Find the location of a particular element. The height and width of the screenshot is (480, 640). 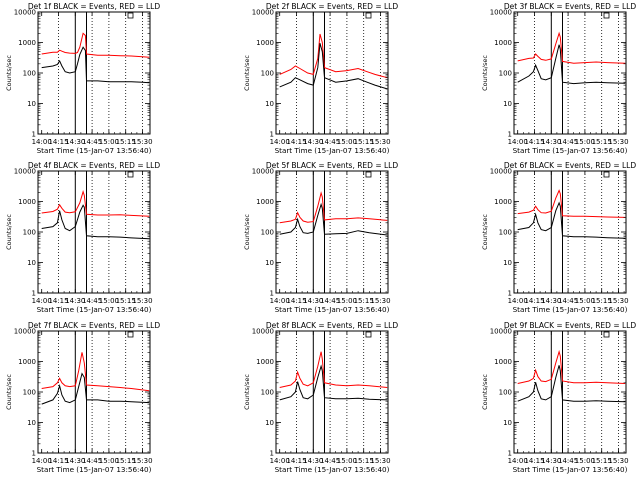

panel-title: Det 2f BLACK = Events, RED = LLD is located at coordinates (332, 6).